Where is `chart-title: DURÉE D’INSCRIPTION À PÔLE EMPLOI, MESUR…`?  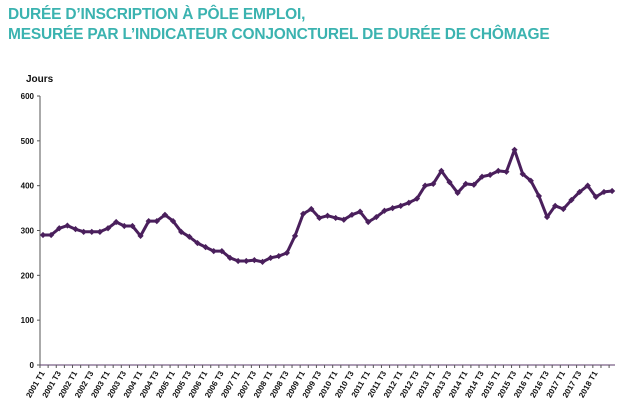 chart-title: DURÉE D’INSCRIPTION À PÔLE EMPLOI, MESUR… is located at coordinates (279, 25).